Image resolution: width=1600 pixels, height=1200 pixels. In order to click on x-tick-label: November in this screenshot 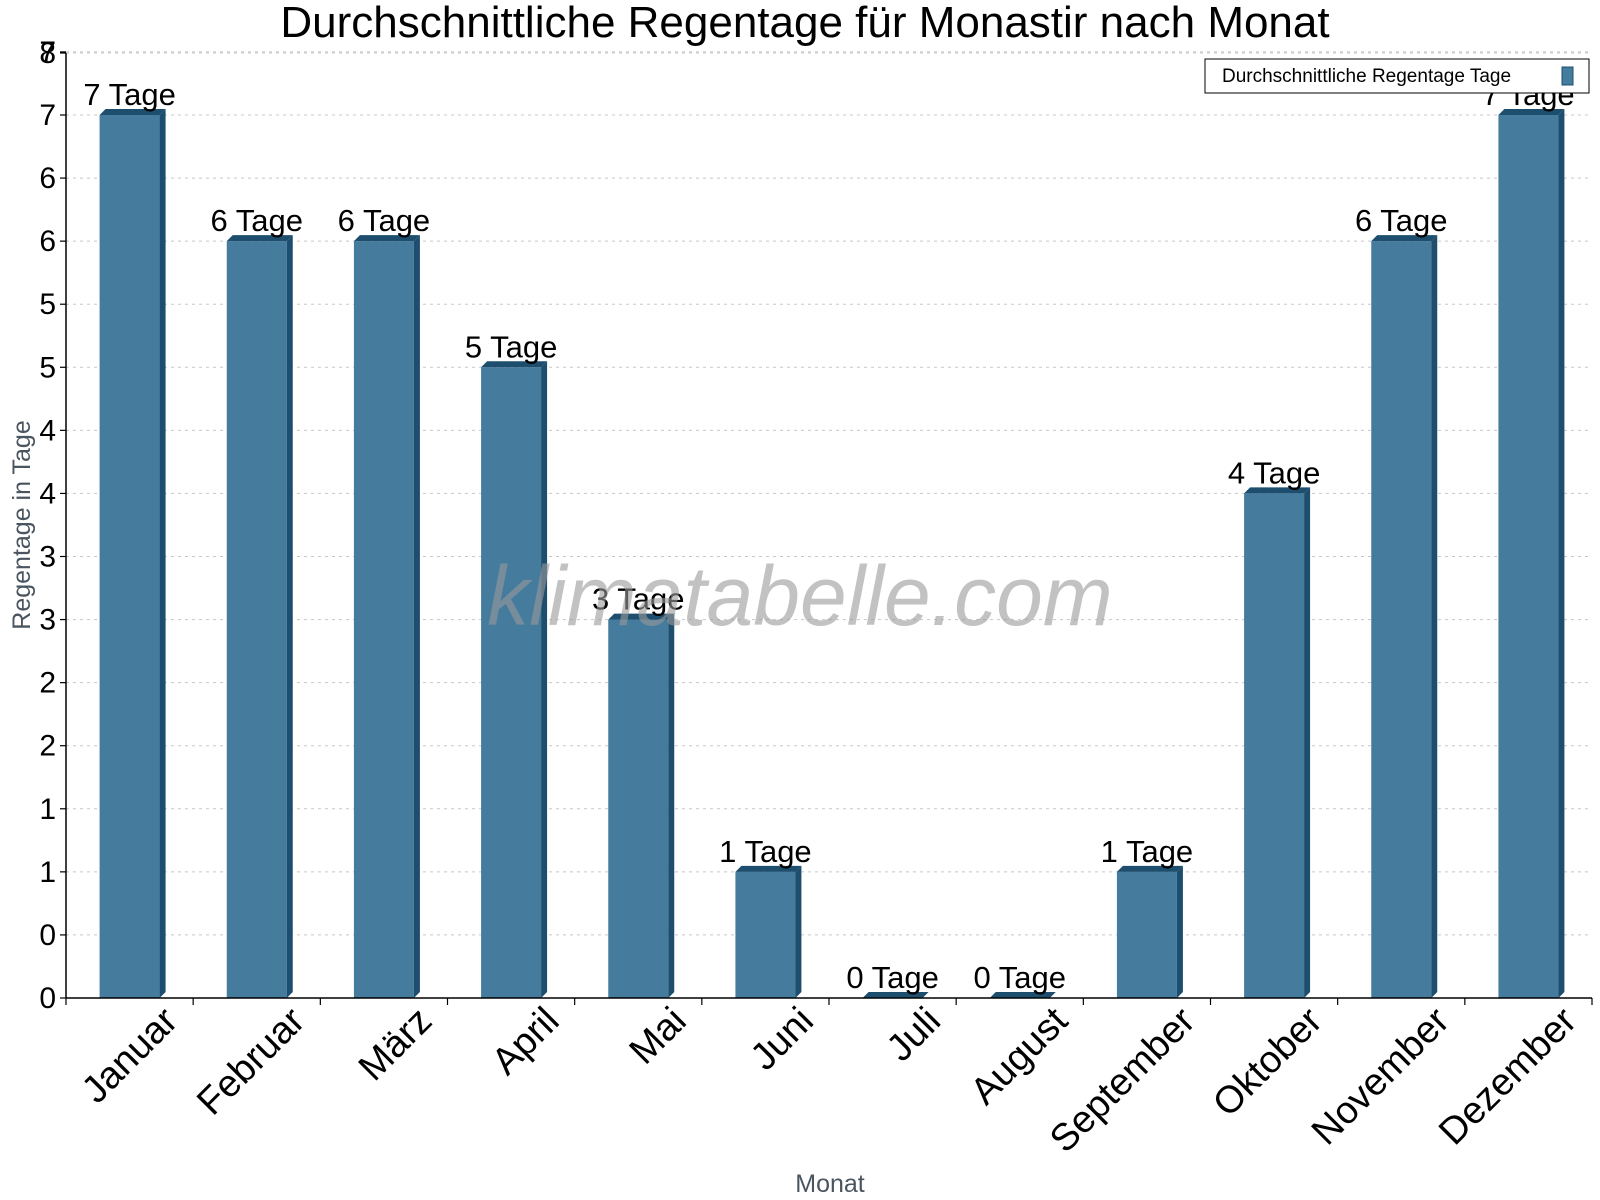, I will do `click(1381, 1076)`.